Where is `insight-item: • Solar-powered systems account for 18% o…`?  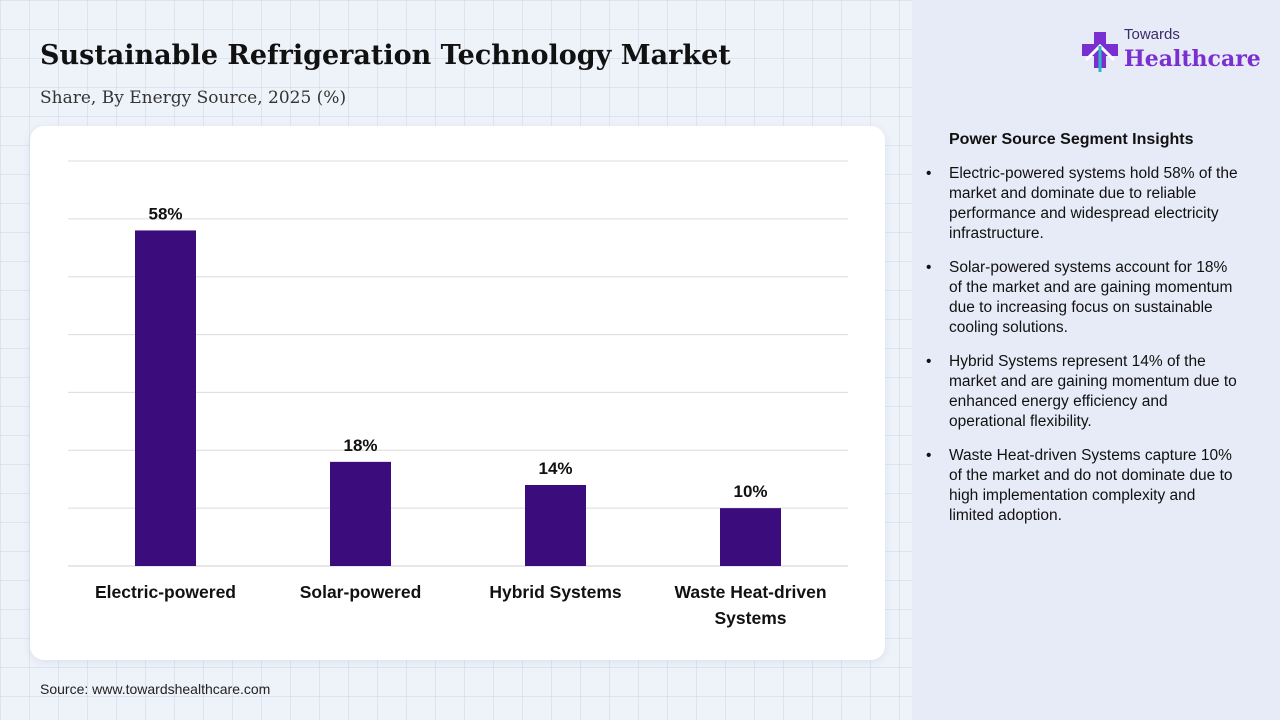
insight-item: • Solar-powered systems account for 18% o… is located at coordinates (1084, 298).